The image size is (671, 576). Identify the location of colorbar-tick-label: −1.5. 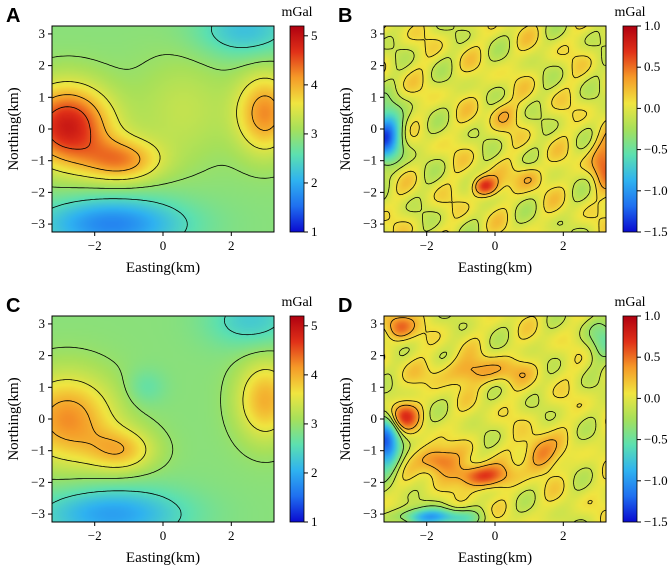
(656, 521).